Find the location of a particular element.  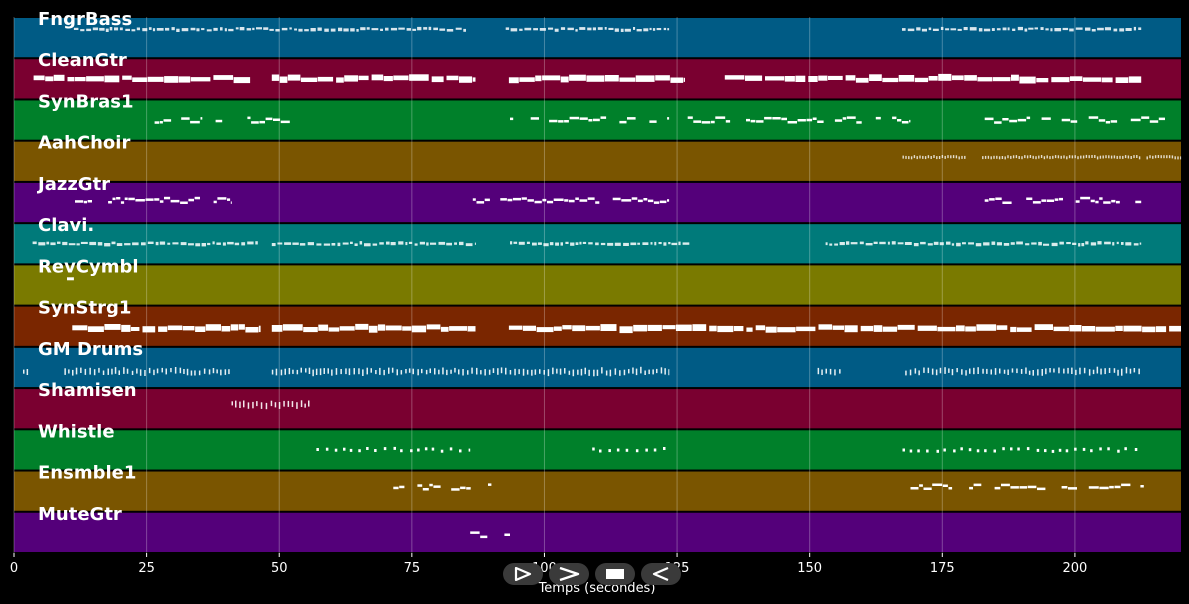

rewind-button is located at coordinates (661, 574).